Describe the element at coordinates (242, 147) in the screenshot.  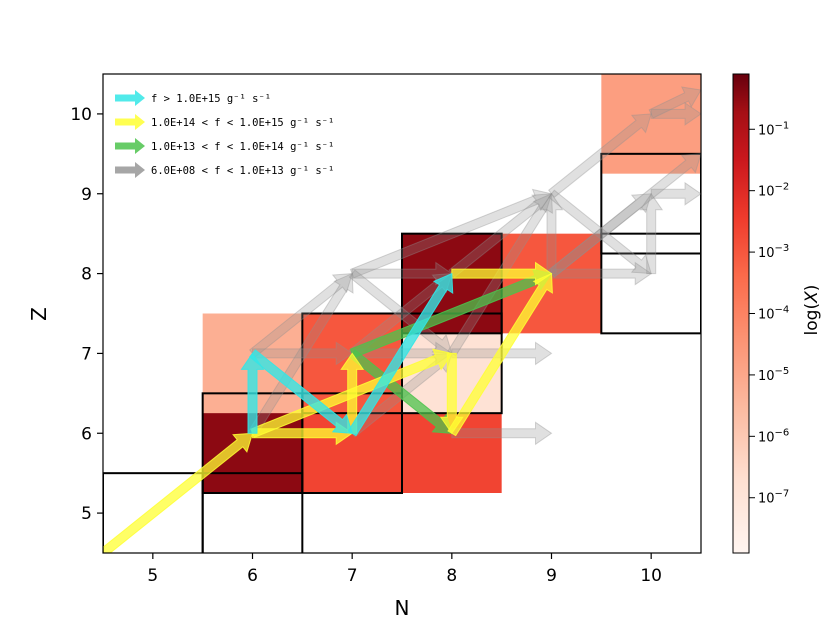
I see `legend-label-2: 1.0E+13 < f < 1.0E+14 g⁻¹ s⁻¹` at that location.